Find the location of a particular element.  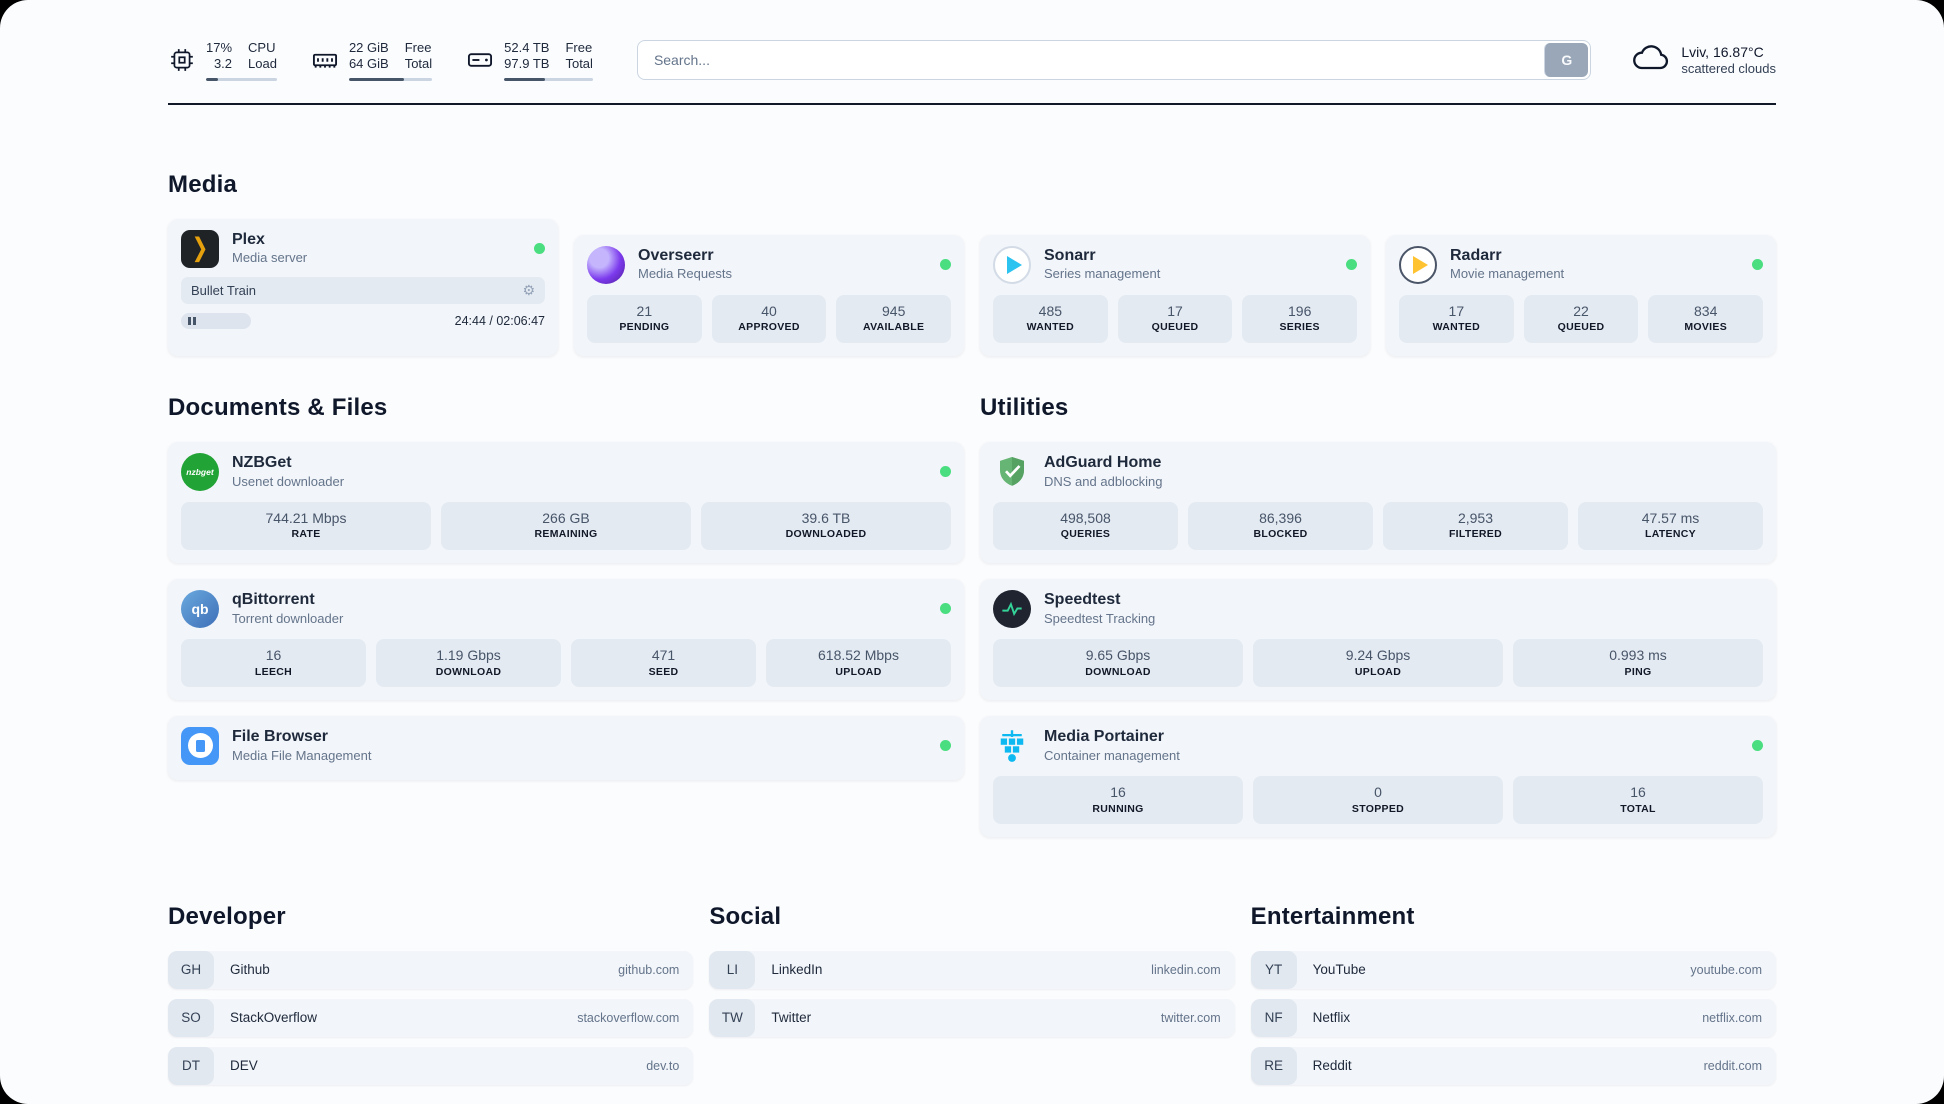

service-description: Media File Management is located at coordinates (302, 755).